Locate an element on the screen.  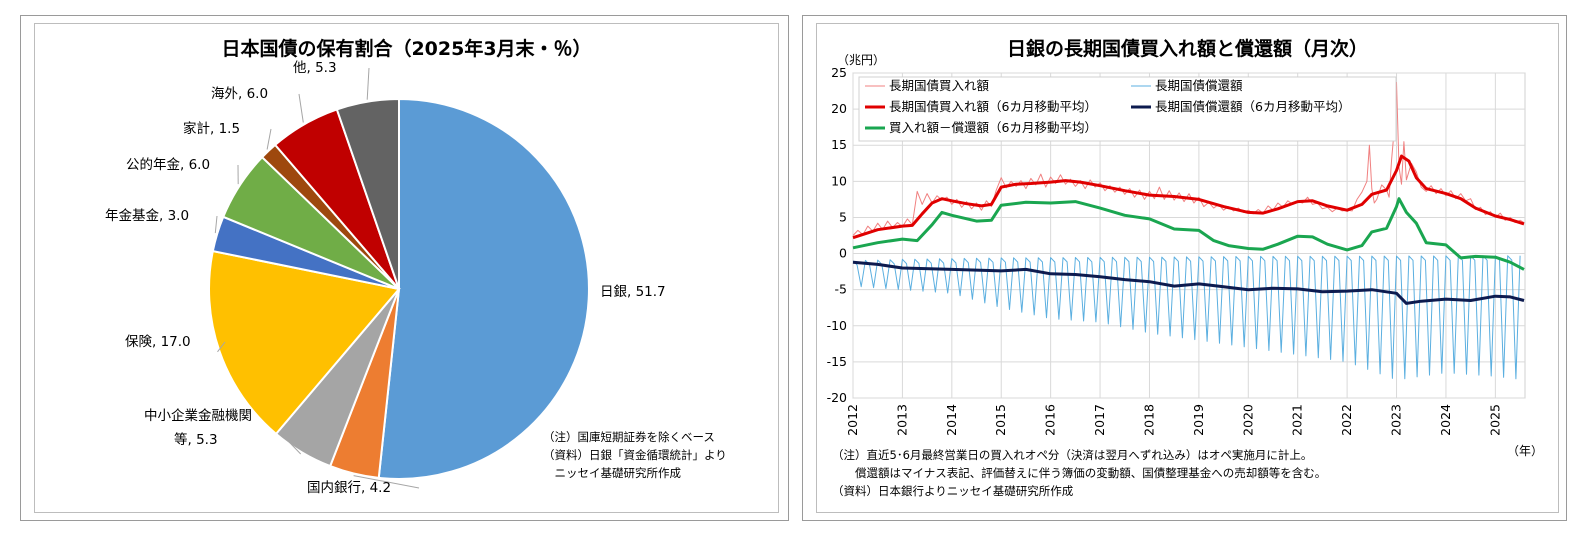
y-tick-label: 5 is located at coordinates (843, 216).